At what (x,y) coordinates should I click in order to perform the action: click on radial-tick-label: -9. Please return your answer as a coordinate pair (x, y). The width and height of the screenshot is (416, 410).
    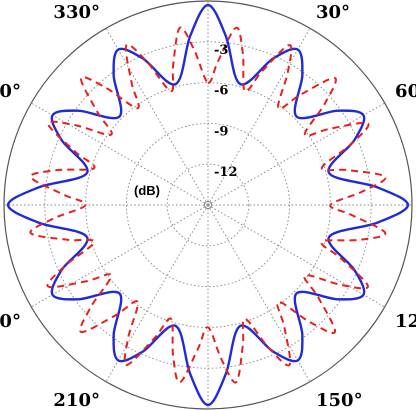
    Looking at the image, I should click on (221, 131).